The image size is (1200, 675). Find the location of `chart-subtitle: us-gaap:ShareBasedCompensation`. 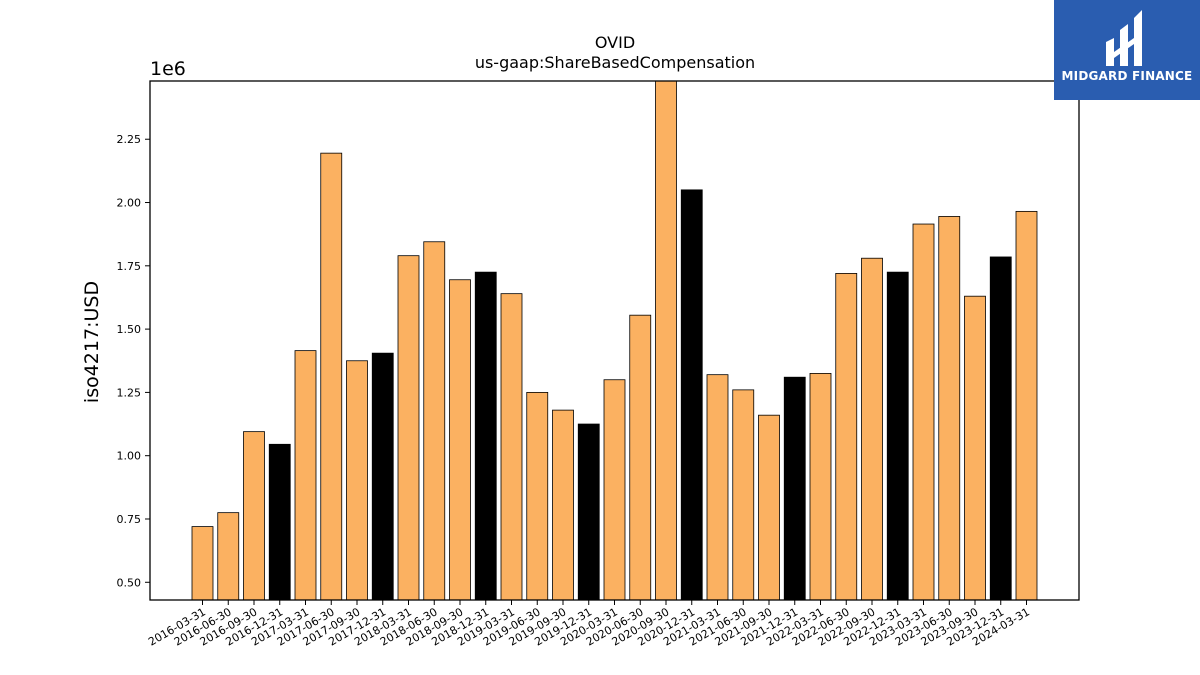

chart-subtitle: us-gaap:ShareBasedCompensation is located at coordinates (615, 62).